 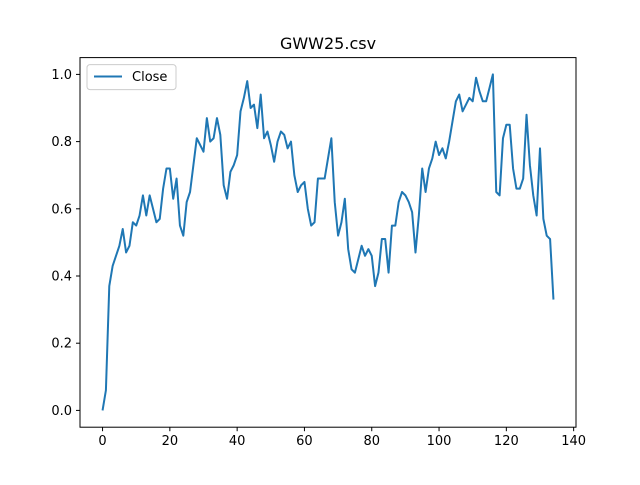 What do you see at coordinates (506, 441) in the screenshot?
I see `x-tick-label: 120` at bounding box center [506, 441].